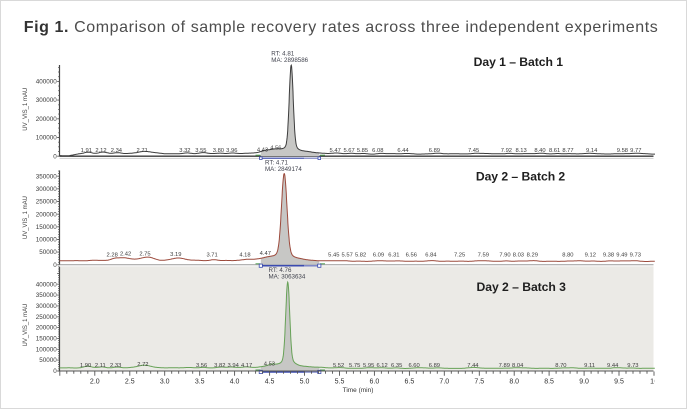 Image resolution: width=687 pixels, height=409 pixels. What do you see at coordinates (549, 382) in the screenshot?
I see `svg-text: 8.5` at bounding box center [549, 382].